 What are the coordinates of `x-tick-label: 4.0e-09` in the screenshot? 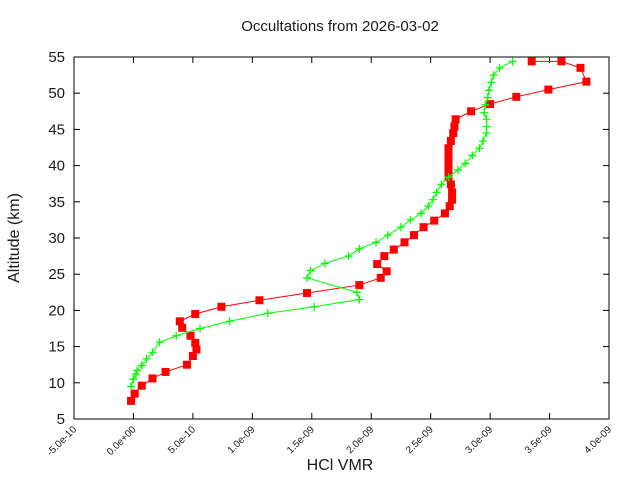 It's located at (598, 440).